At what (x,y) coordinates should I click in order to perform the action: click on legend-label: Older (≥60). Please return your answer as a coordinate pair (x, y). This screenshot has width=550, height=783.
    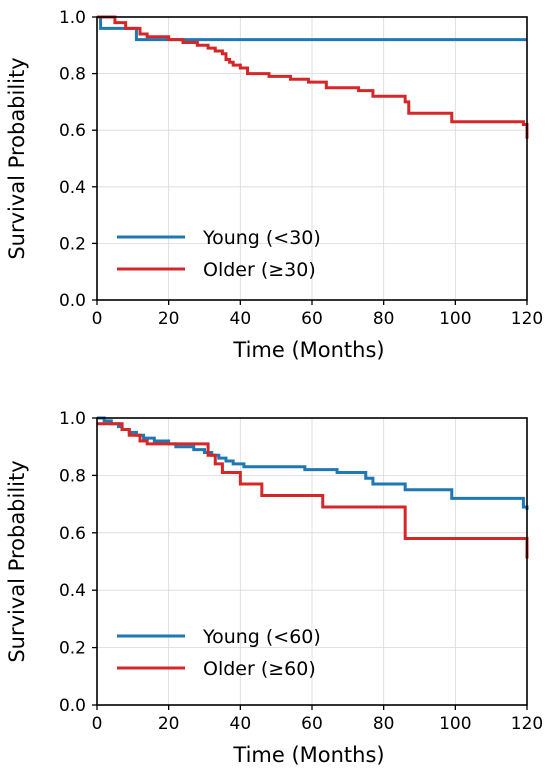
    Looking at the image, I should click on (259, 669).